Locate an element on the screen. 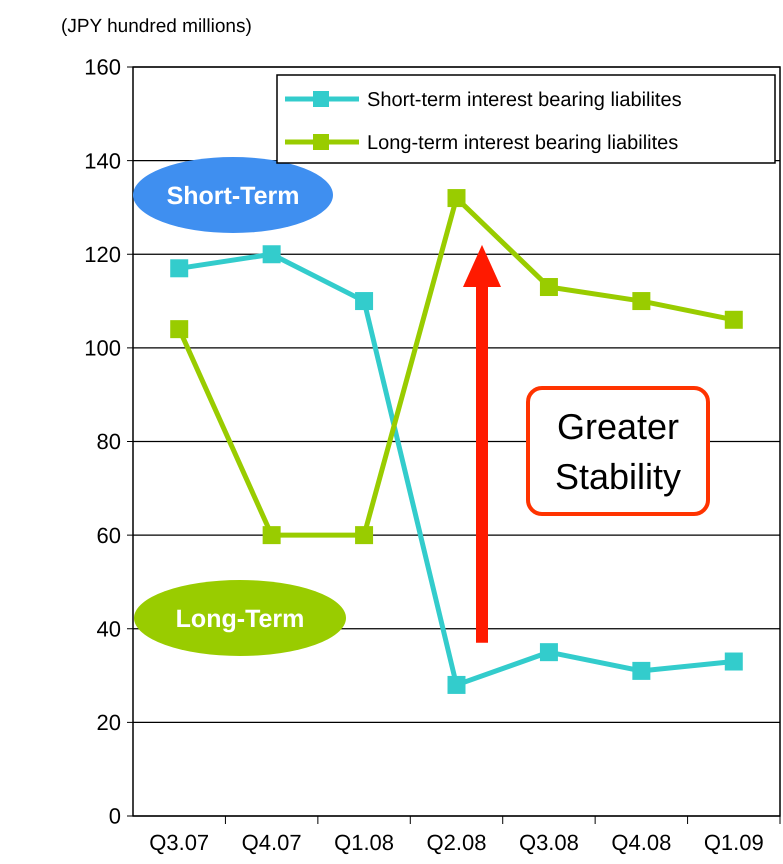  x-tick-label: Q3.07 is located at coordinates (179, 842).